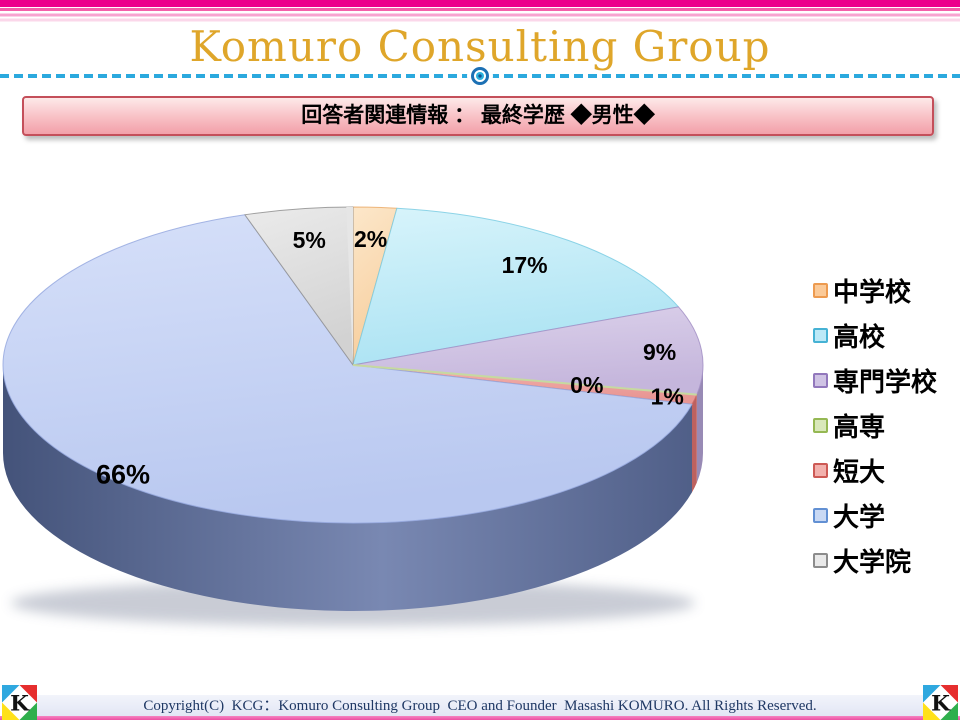  Describe the element at coordinates (872, 562) in the screenshot. I see `legend-label: 大学院` at that location.